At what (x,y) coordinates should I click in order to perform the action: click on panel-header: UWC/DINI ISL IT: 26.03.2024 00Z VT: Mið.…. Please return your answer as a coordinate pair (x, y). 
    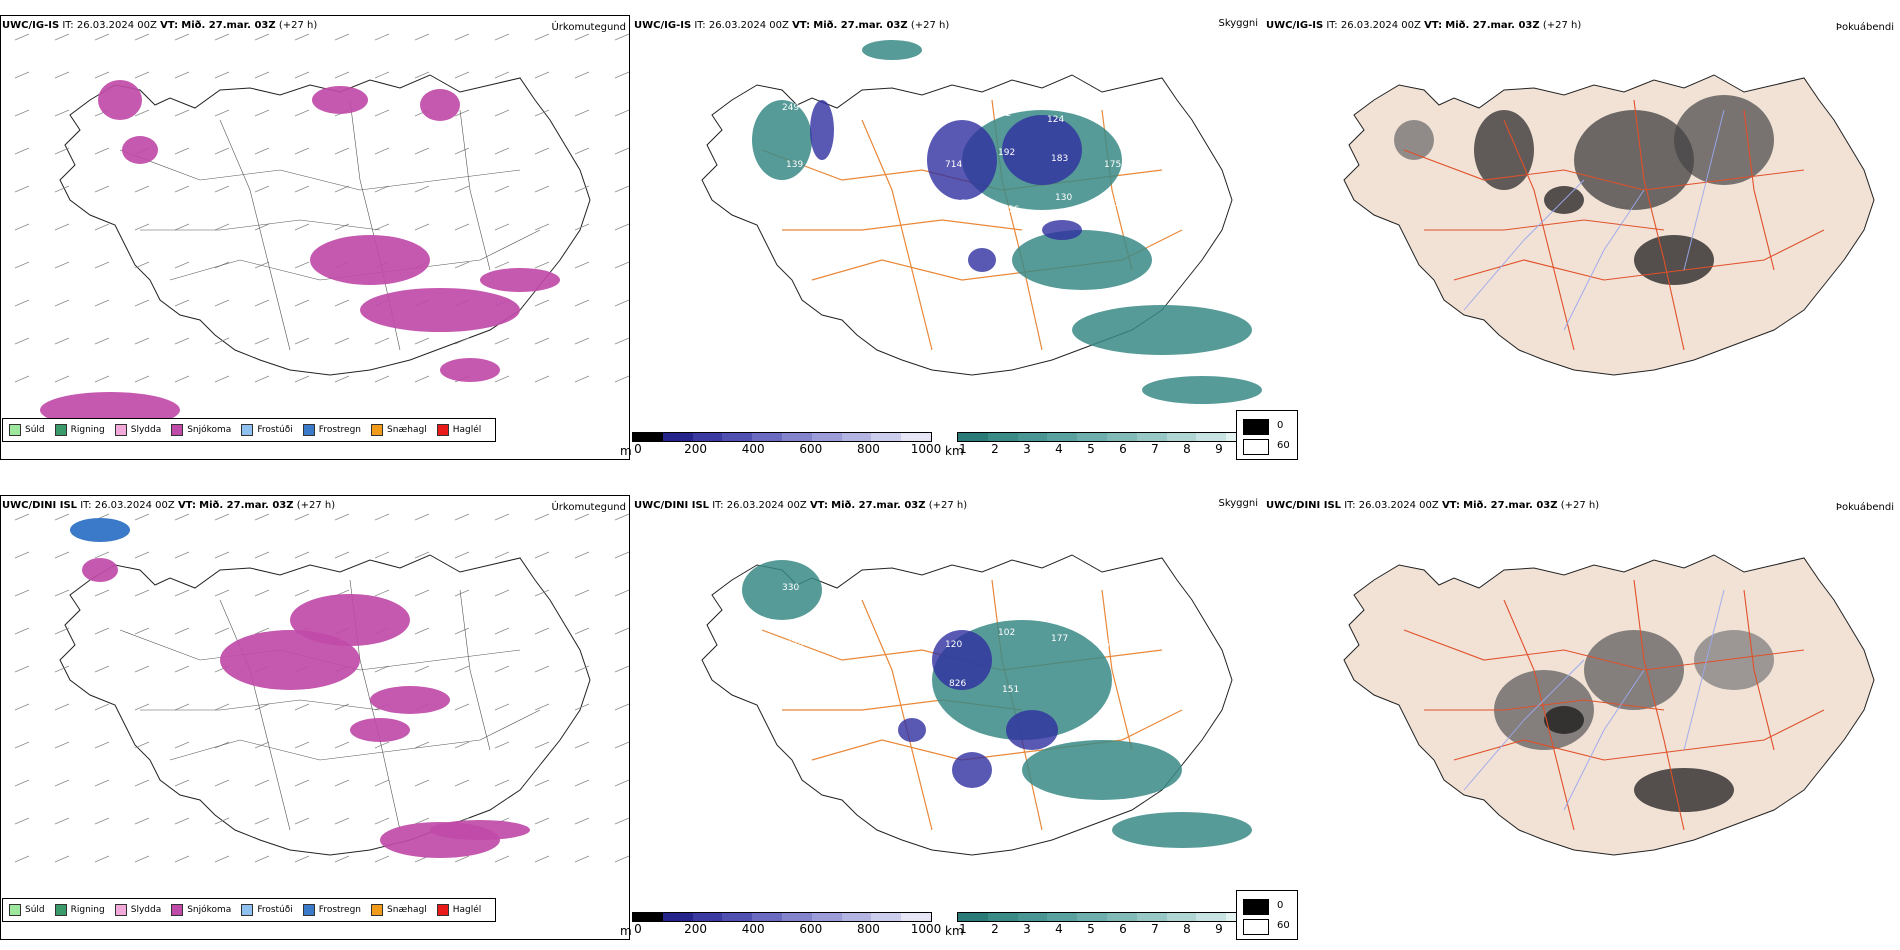
    Looking at the image, I should click on (1432, 505).